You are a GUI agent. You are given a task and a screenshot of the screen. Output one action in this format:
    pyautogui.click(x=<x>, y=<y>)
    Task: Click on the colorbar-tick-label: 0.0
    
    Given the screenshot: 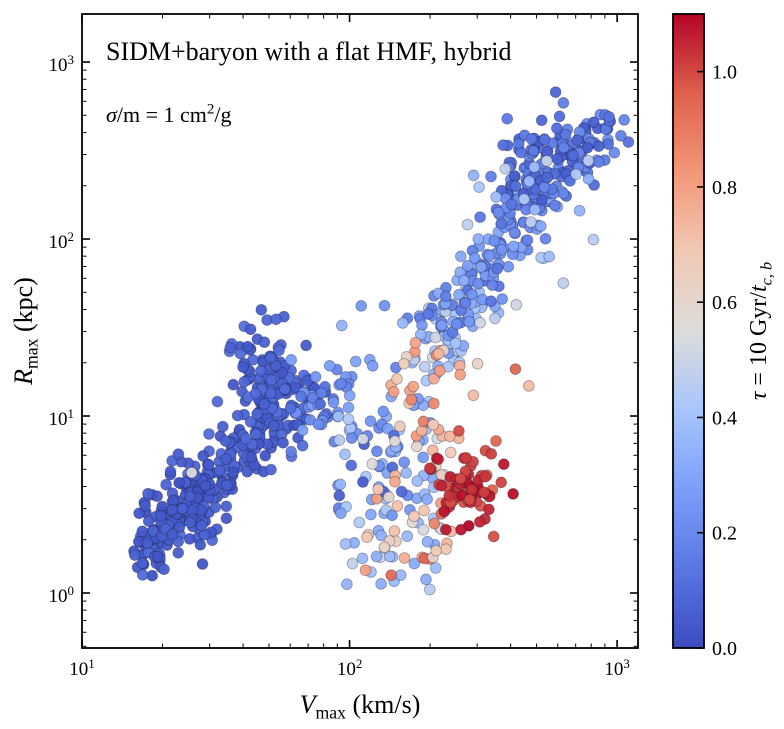 What is the action you would take?
    pyautogui.click(x=724, y=649)
    